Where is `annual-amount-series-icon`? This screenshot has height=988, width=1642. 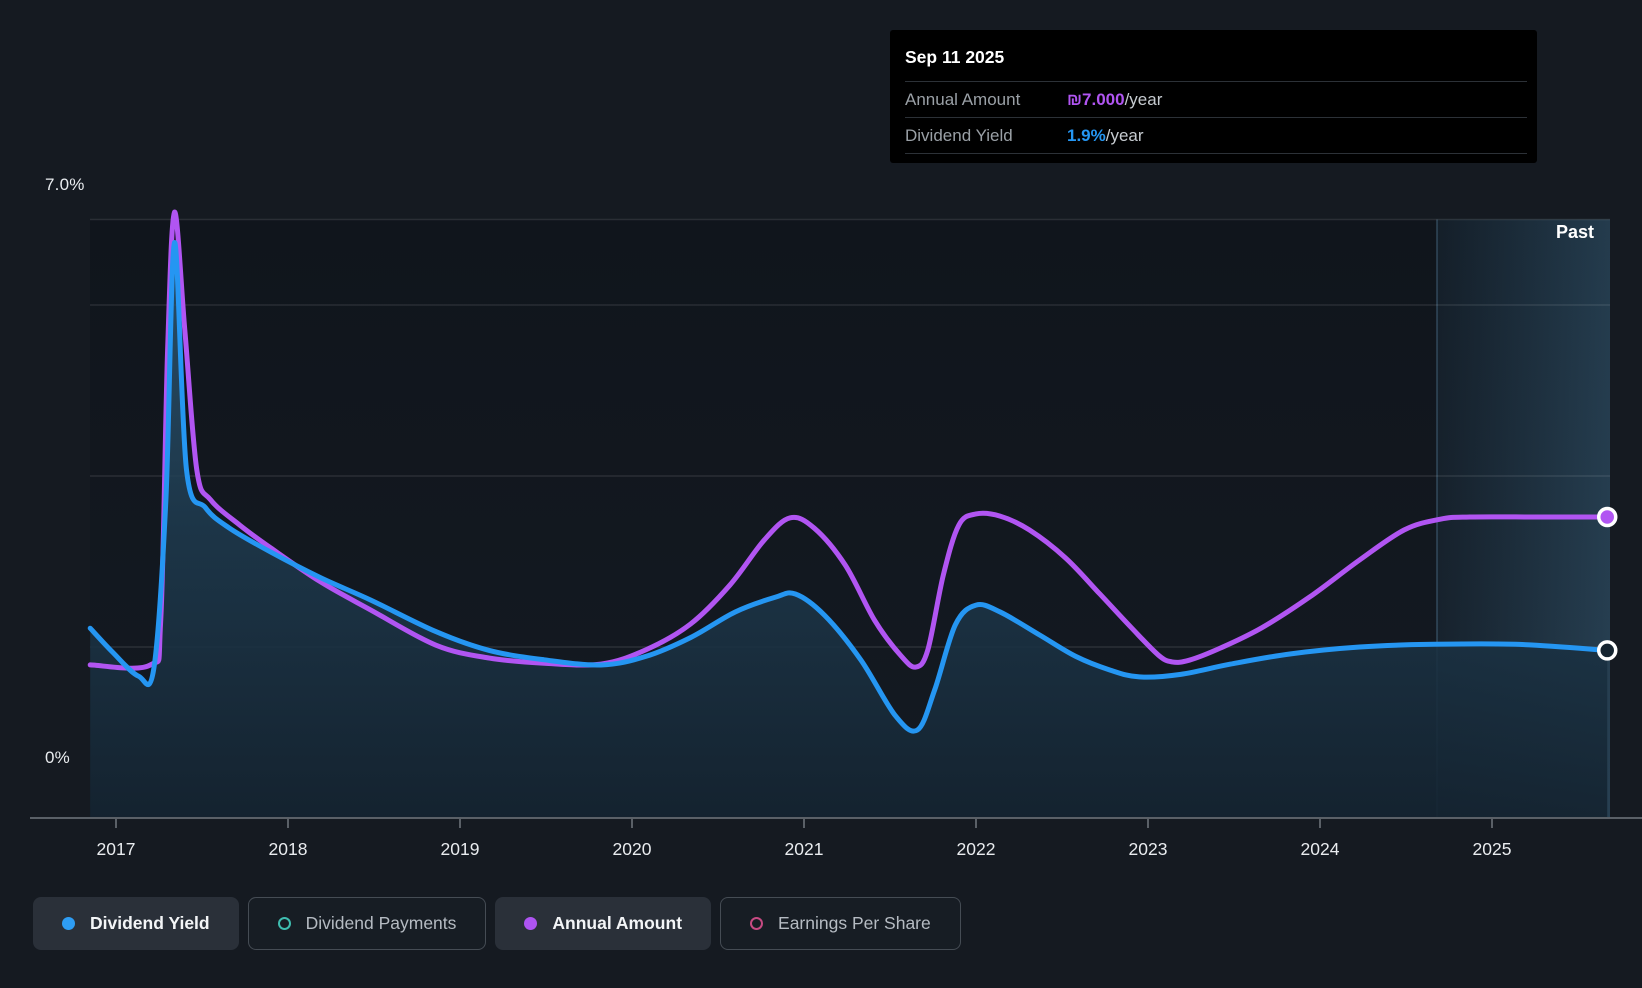 annual-amount-series-icon is located at coordinates (531, 923).